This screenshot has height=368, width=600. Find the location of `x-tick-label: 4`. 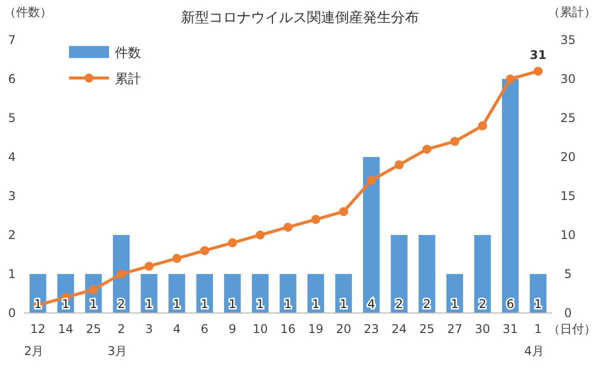

x-tick-label: 4 is located at coordinates (177, 329).